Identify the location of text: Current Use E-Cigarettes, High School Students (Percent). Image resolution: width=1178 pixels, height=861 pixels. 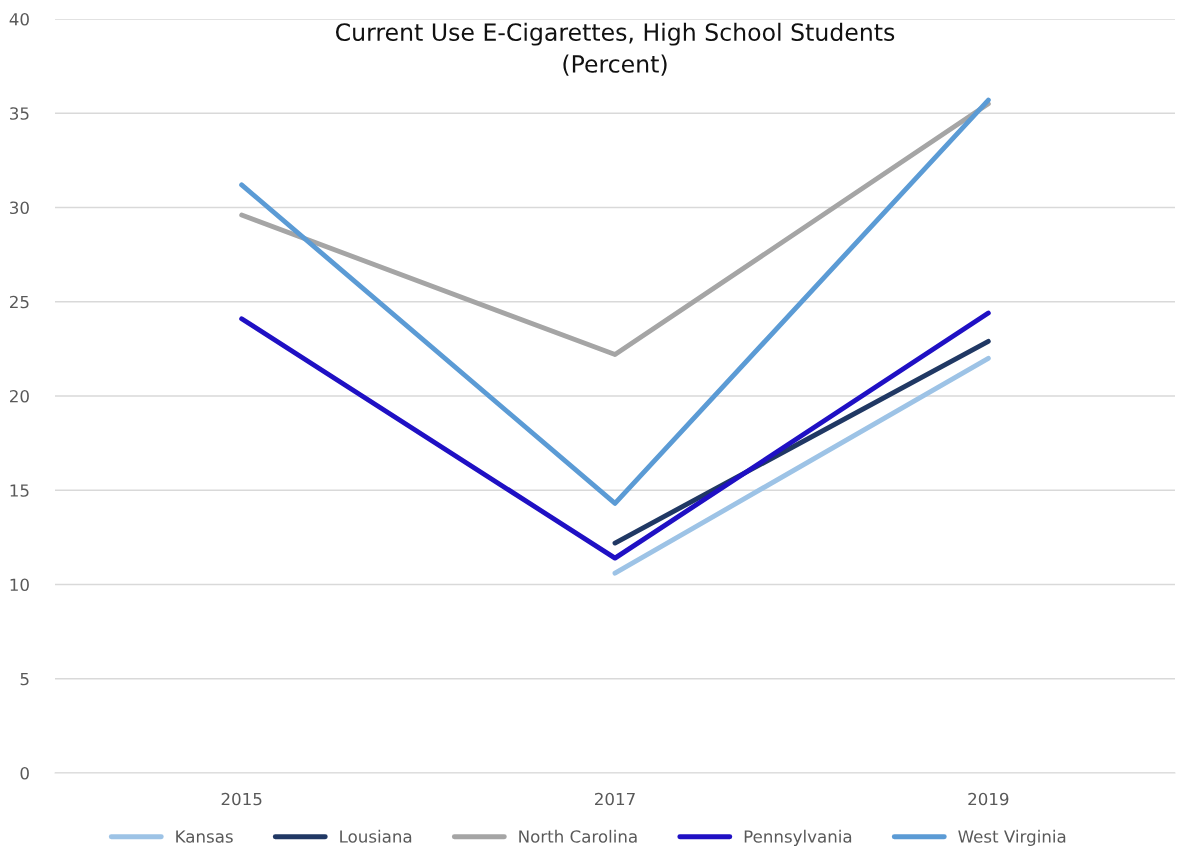
(615, 49).